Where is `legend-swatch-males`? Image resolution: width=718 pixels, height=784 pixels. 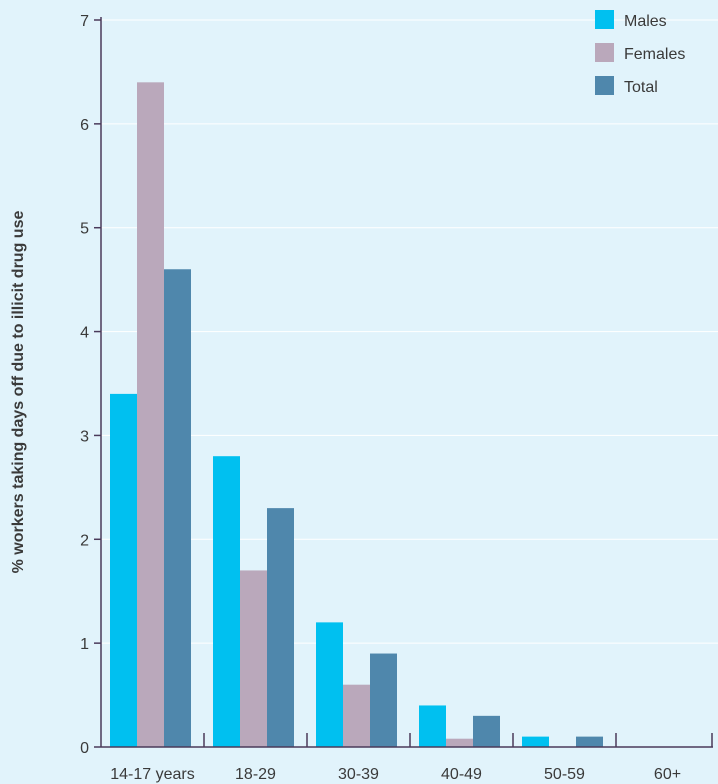 legend-swatch-males is located at coordinates (604, 19).